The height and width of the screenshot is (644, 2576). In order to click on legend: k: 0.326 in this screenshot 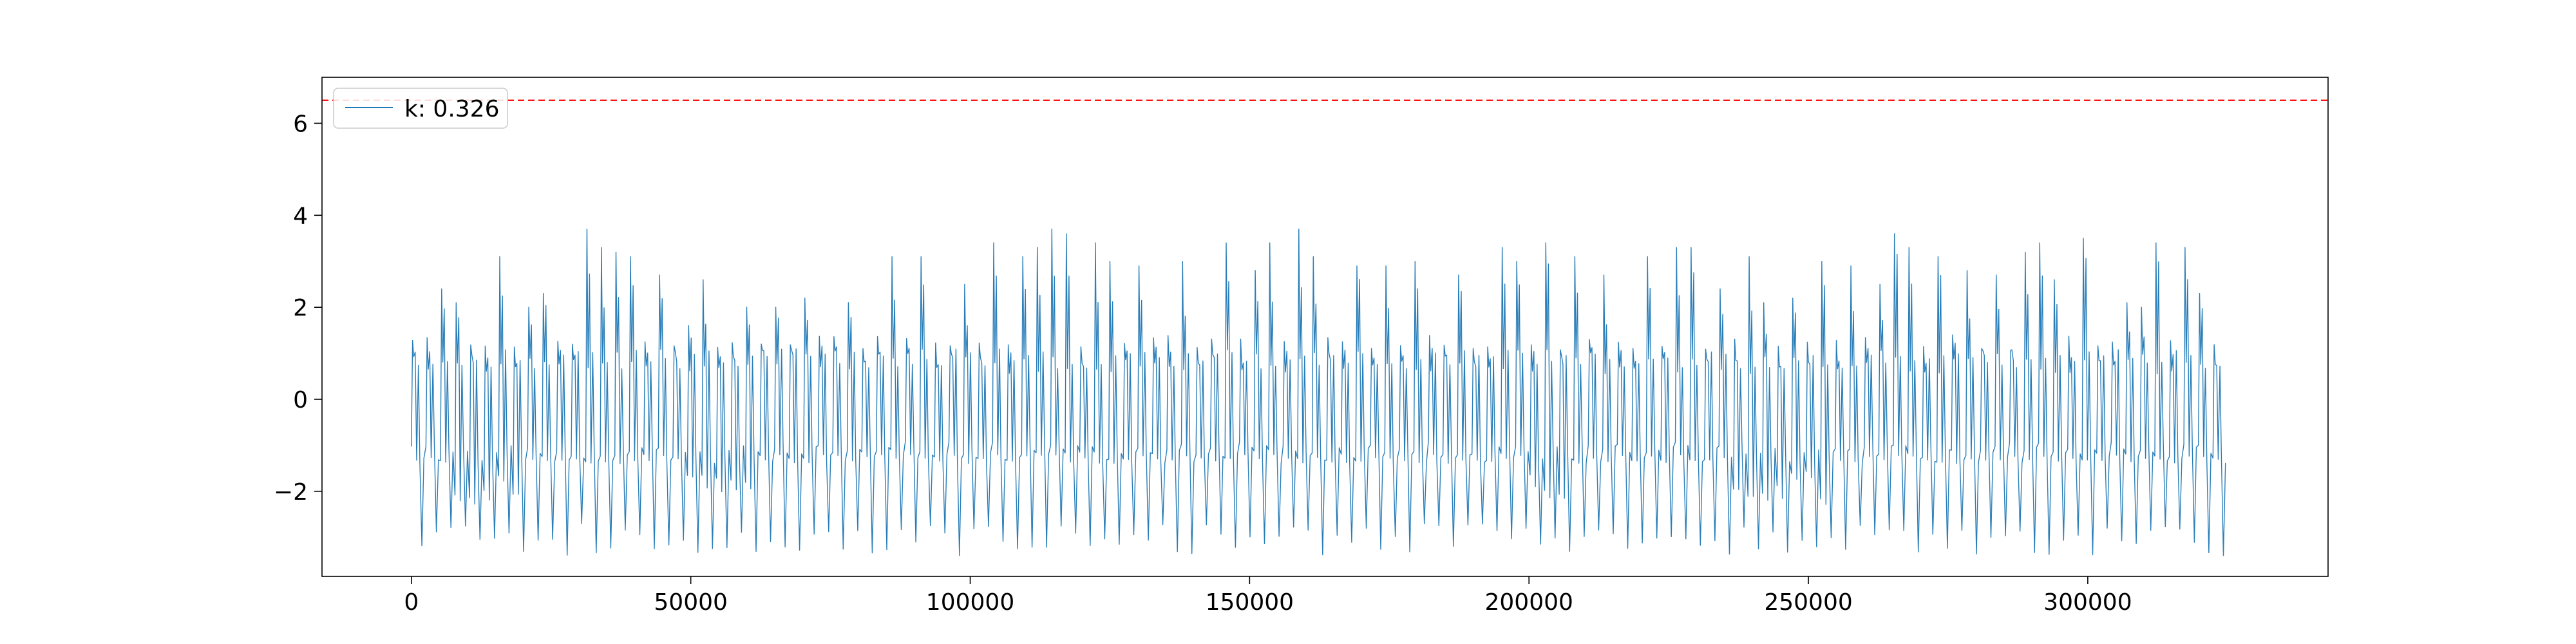, I will do `click(420, 108)`.